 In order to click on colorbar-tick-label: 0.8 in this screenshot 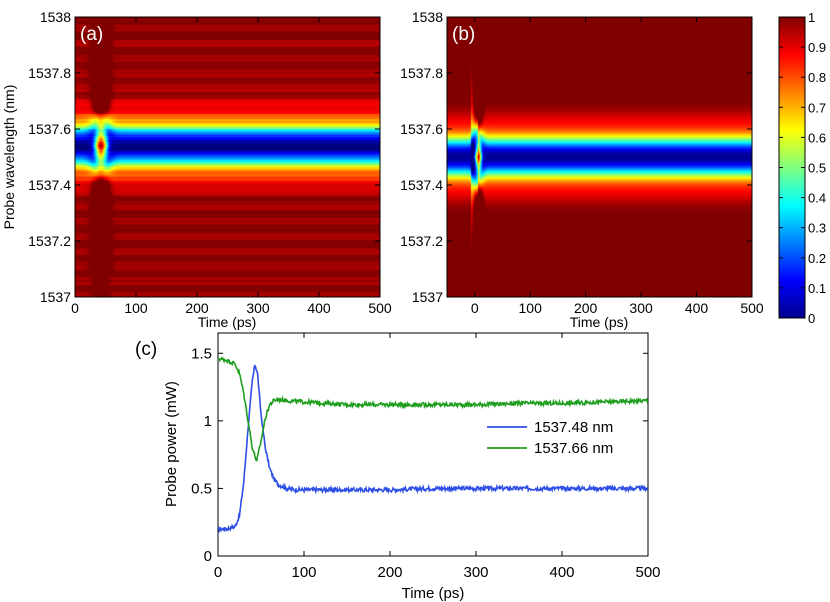, I will do `click(817, 77)`.